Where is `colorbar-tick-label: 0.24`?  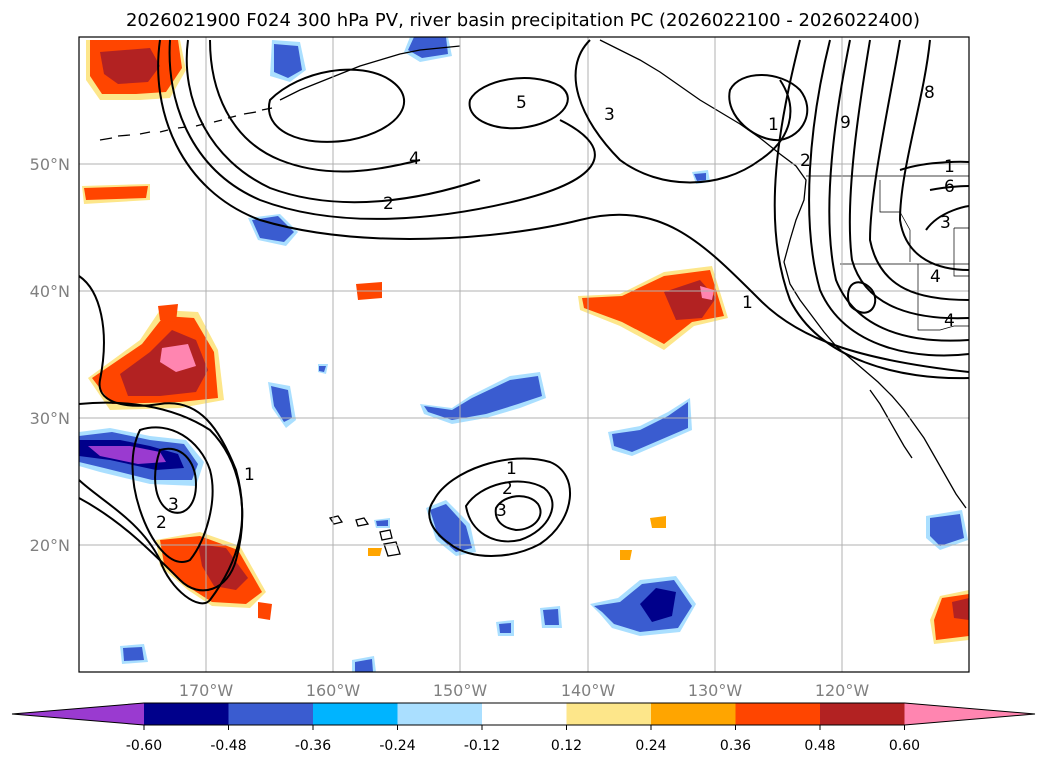
colorbar-tick-label: 0.24 is located at coordinates (650, 746).